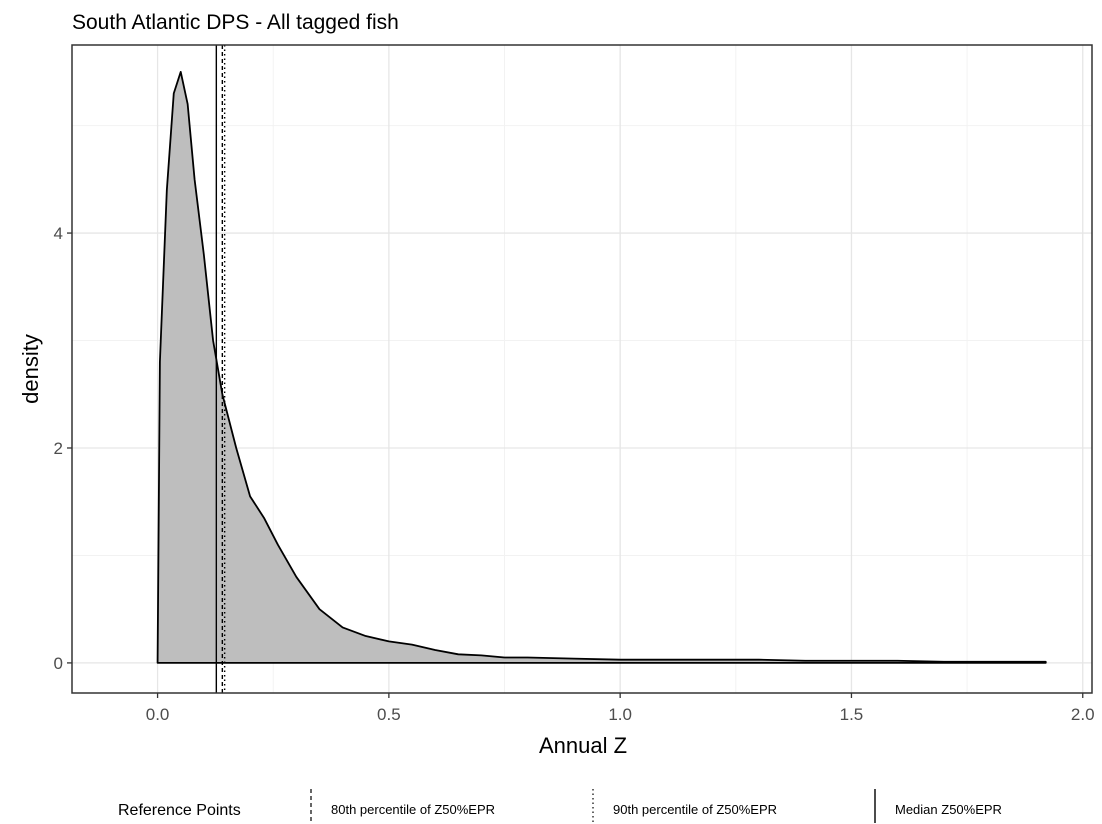  What do you see at coordinates (58, 663) in the screenshot?
I see `y-tick-label: 0` at bounding box center [58, 663].